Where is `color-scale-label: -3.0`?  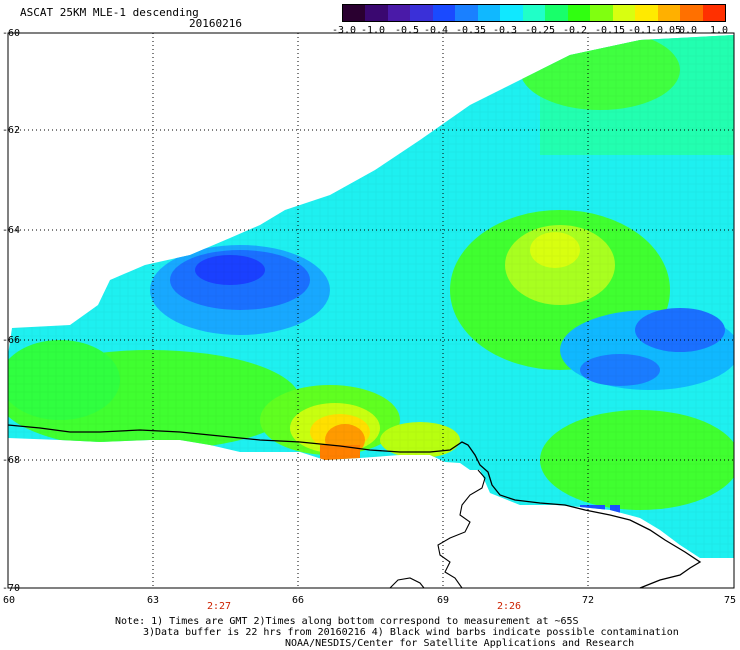
color-scale-label: -3.0 is located at coordinates (344, 30).